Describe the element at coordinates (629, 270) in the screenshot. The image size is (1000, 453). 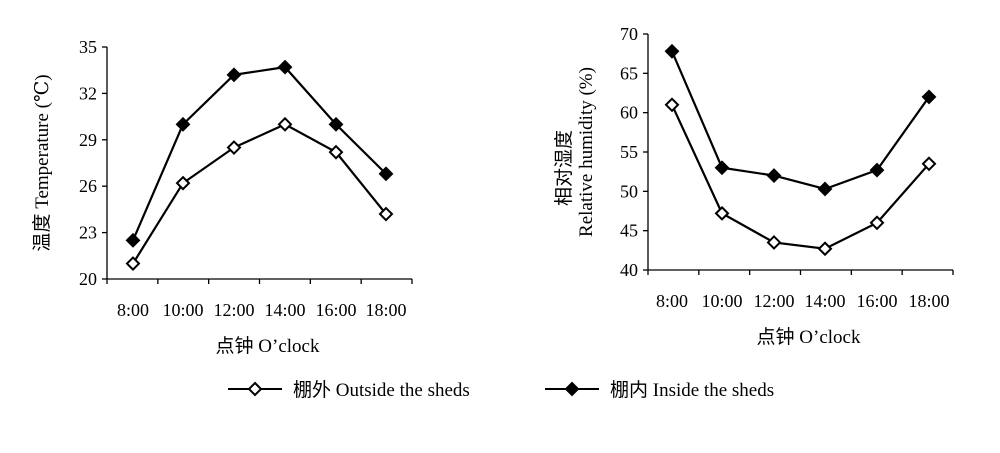
I see `y-tick-label: 40` at that location.